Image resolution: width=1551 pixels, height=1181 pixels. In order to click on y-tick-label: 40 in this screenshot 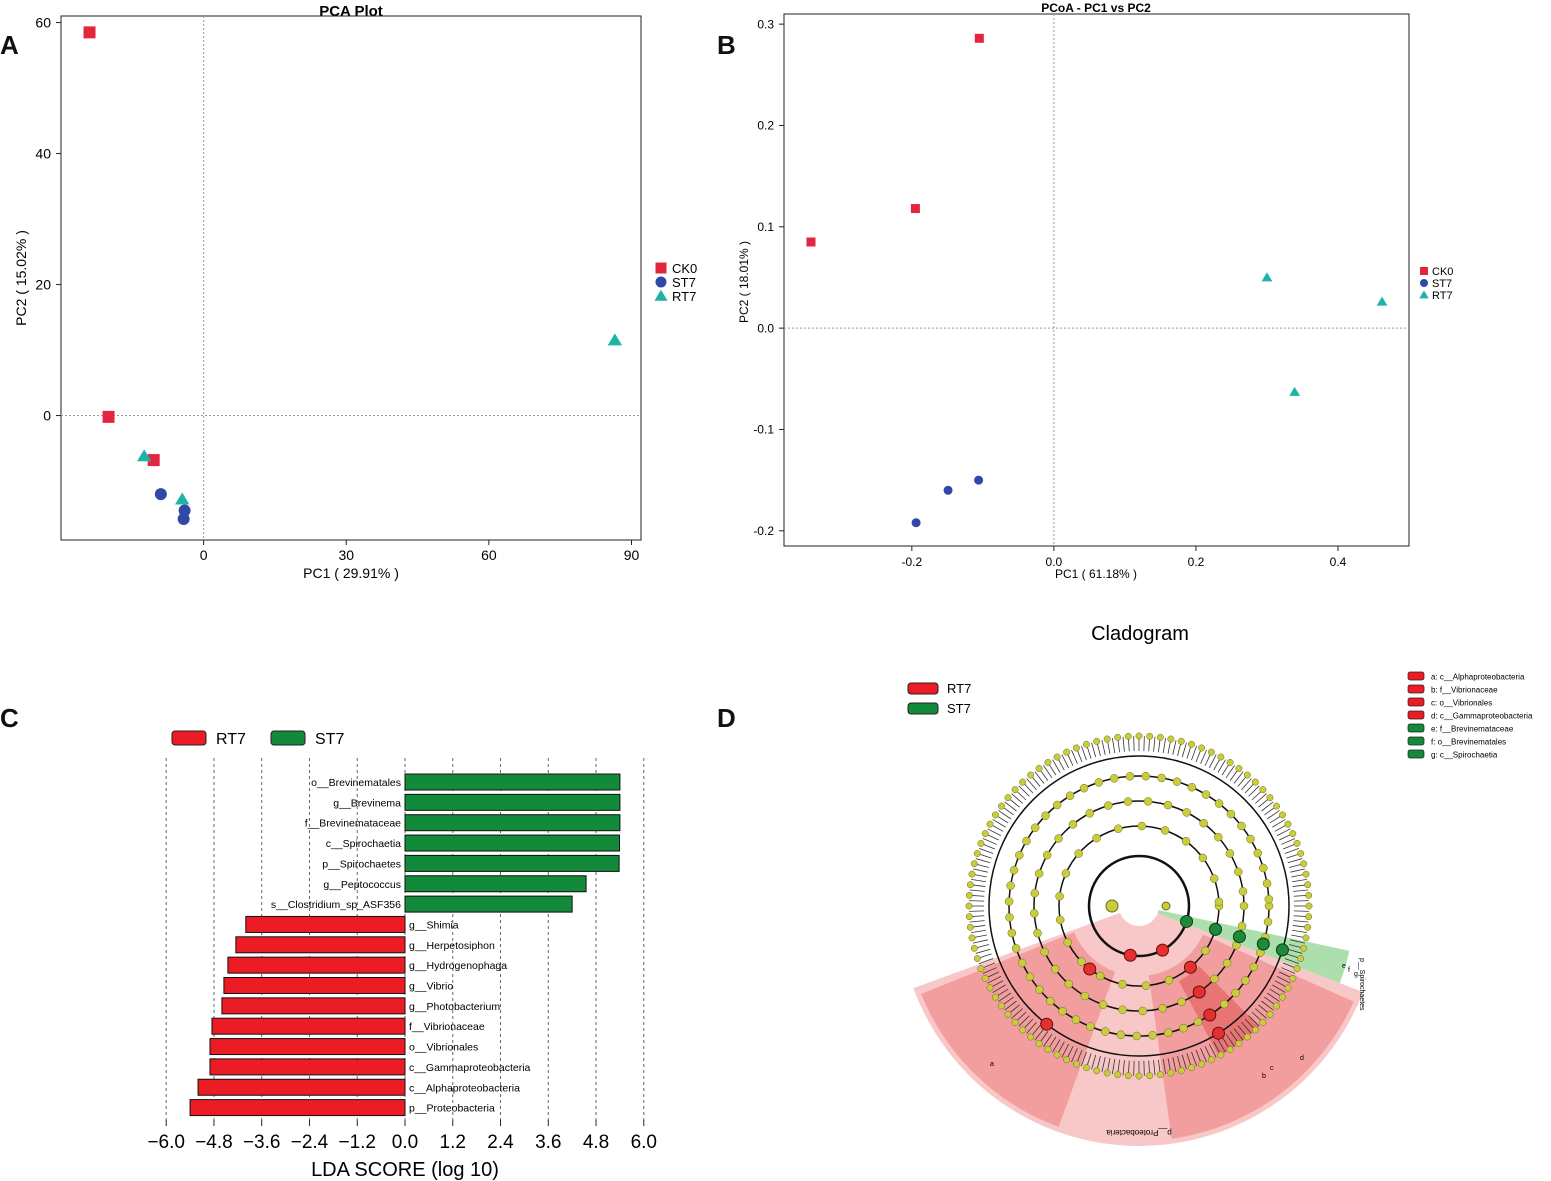, I will do `click(43, 153)`.